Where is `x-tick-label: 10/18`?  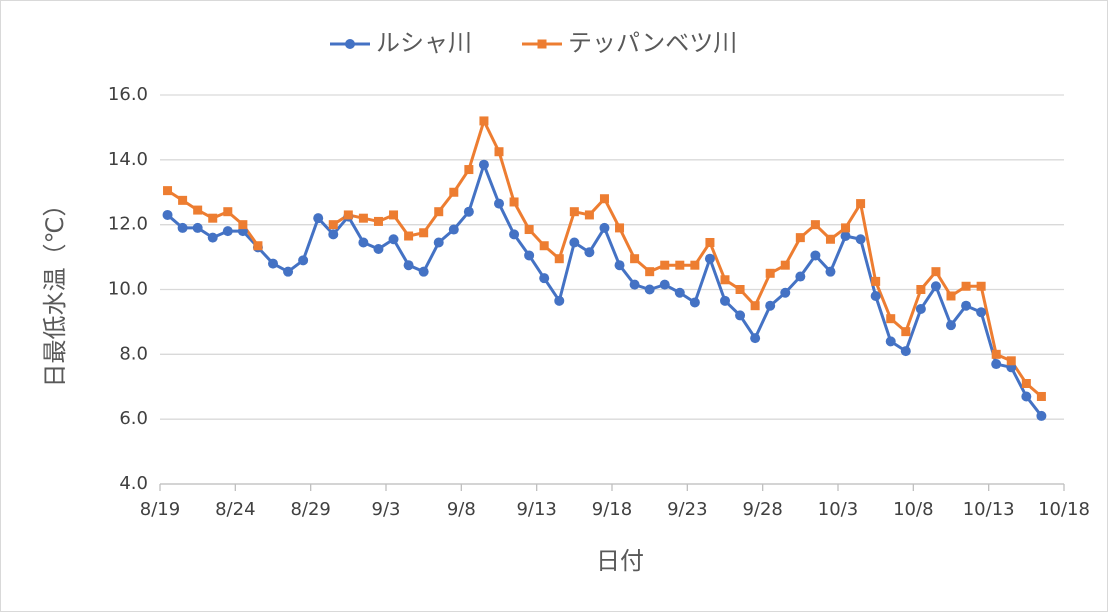
x-tick-label: 10/18 is located at coordinates (1064, 509).